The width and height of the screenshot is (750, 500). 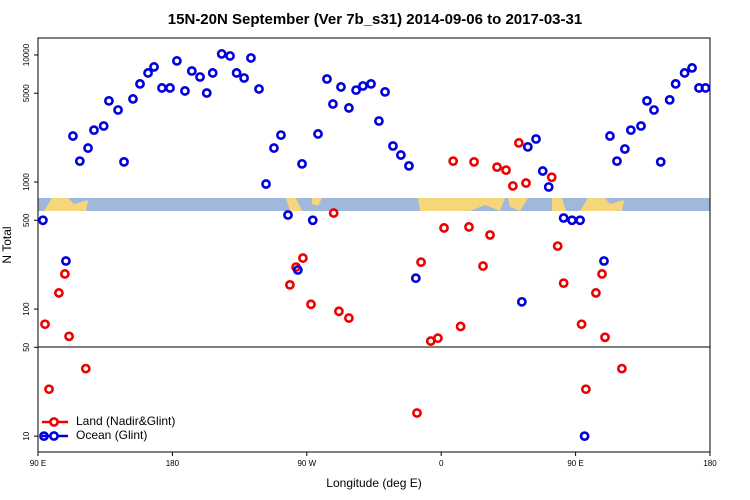 I want to click on map-strip, so click(x=374, y=204).